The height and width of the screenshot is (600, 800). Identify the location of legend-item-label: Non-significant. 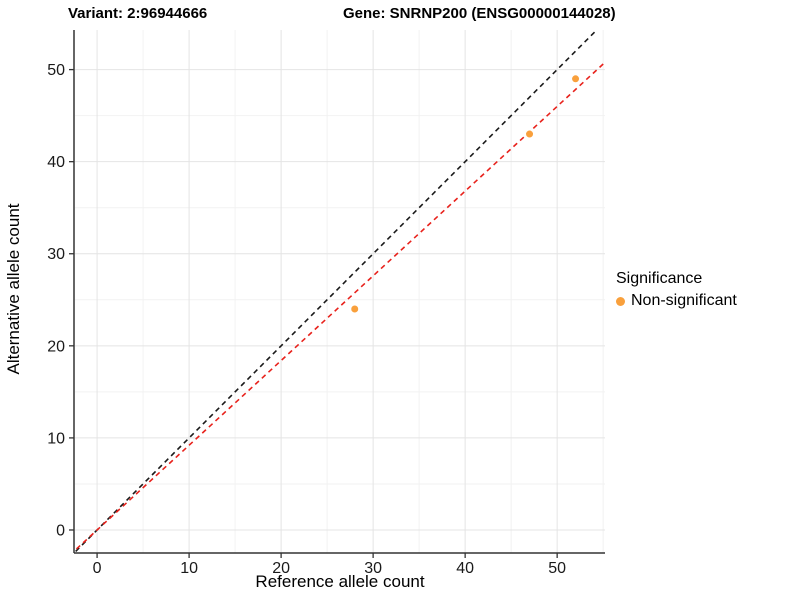
(684, 300).